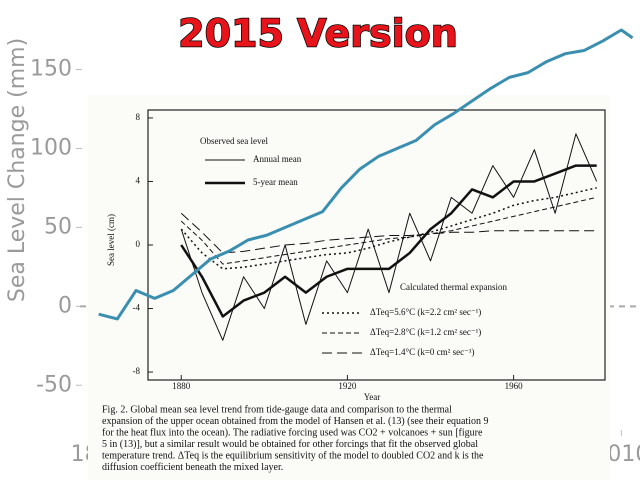  Describe the element at coordinates (514, 386) in the screenshot. I see `x-tick-label: 1960` at that location.